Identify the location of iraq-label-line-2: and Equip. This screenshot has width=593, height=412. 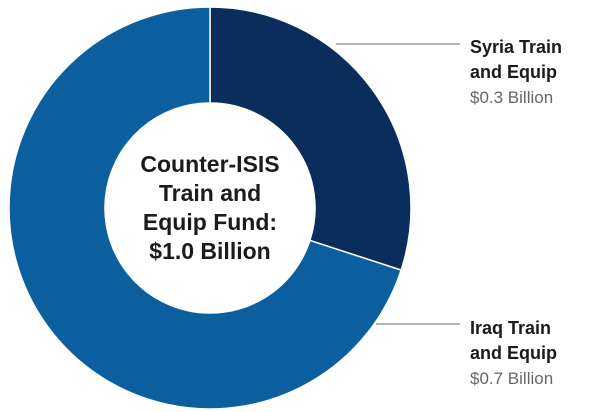
(513, 353).